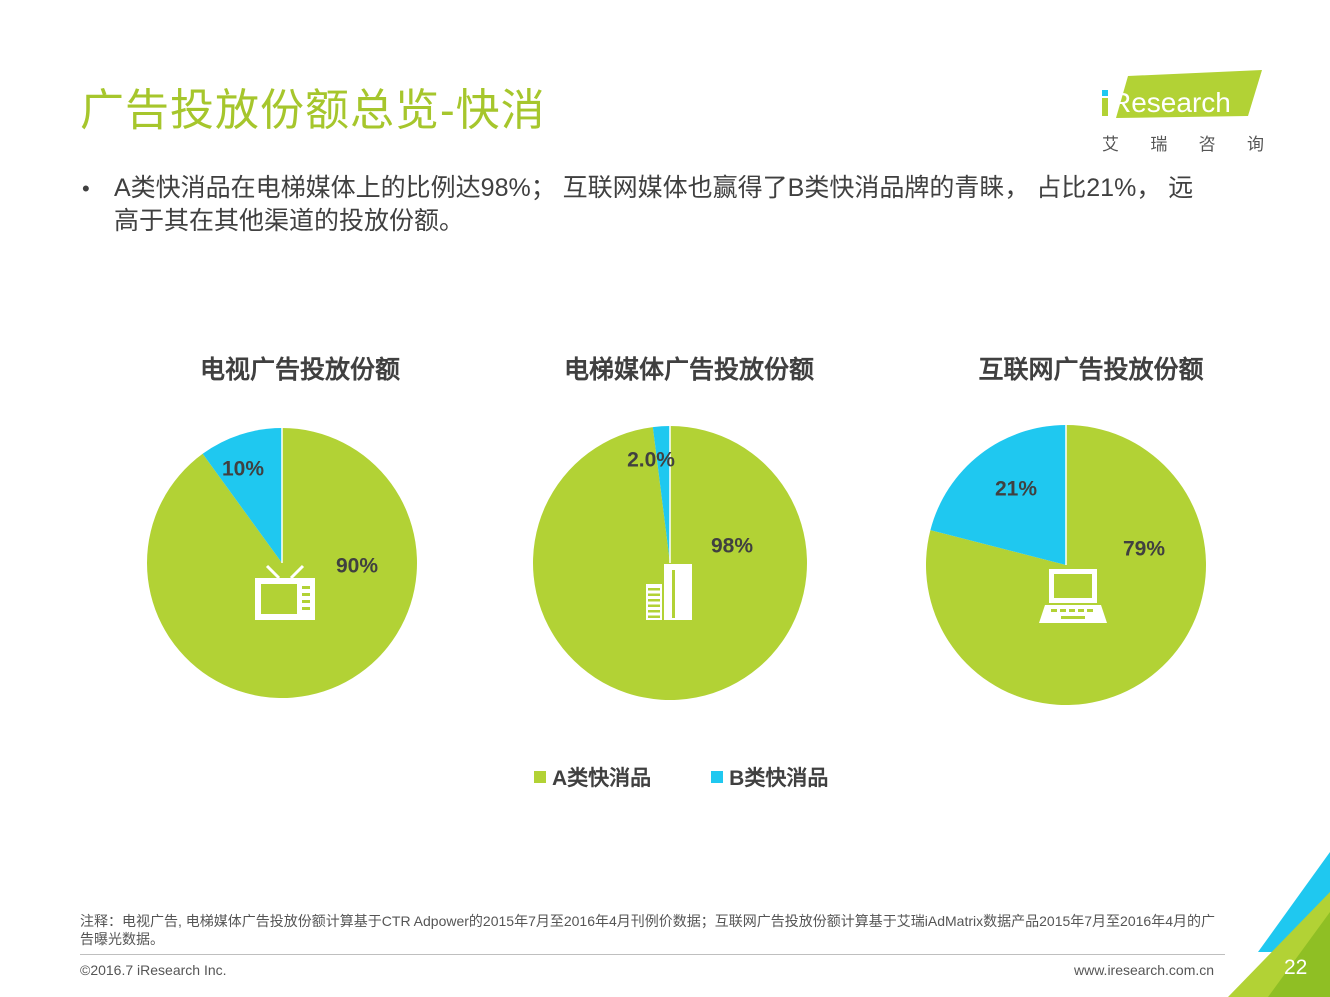  What do you see at coordinates (1144, 549) in the screenshot?
I see `pie-data-label: 79%` at bounding box center [1144, 549].